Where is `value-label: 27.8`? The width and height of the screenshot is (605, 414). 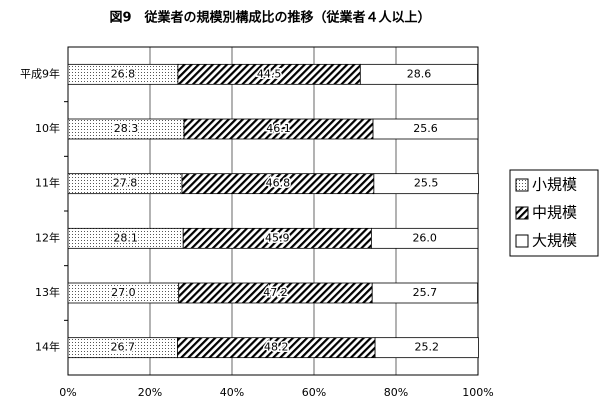
value-label: 27.8 is located at coordinates (125, 183).